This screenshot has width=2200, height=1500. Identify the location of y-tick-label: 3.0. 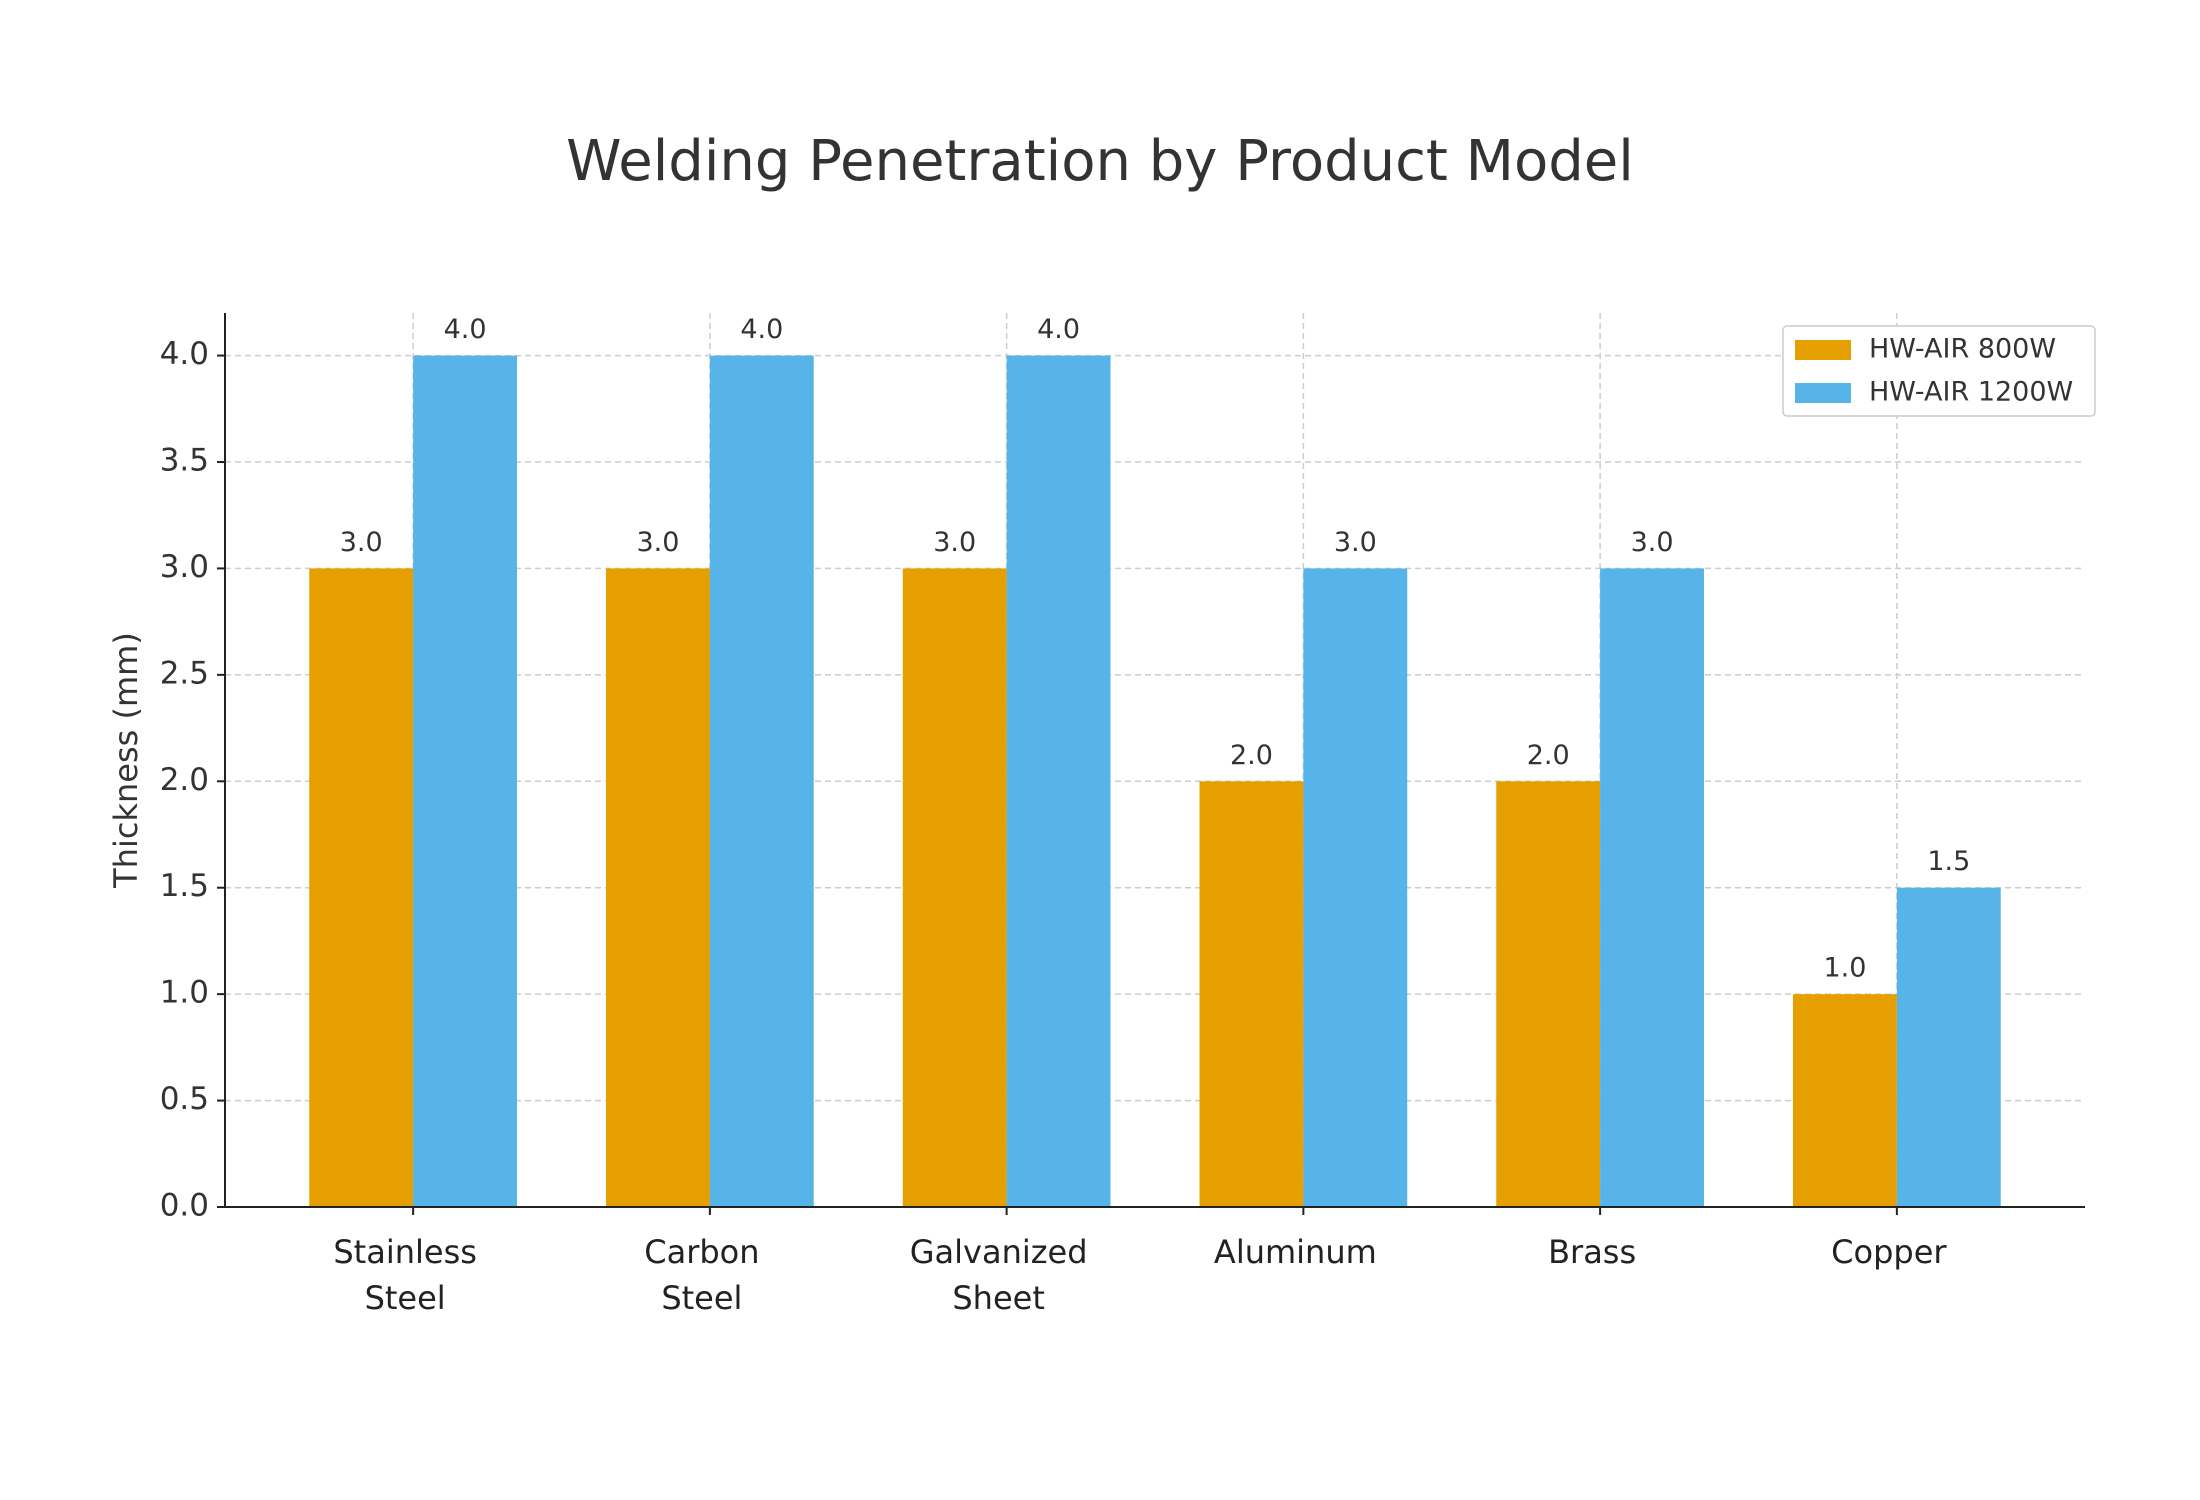
(184, 567).